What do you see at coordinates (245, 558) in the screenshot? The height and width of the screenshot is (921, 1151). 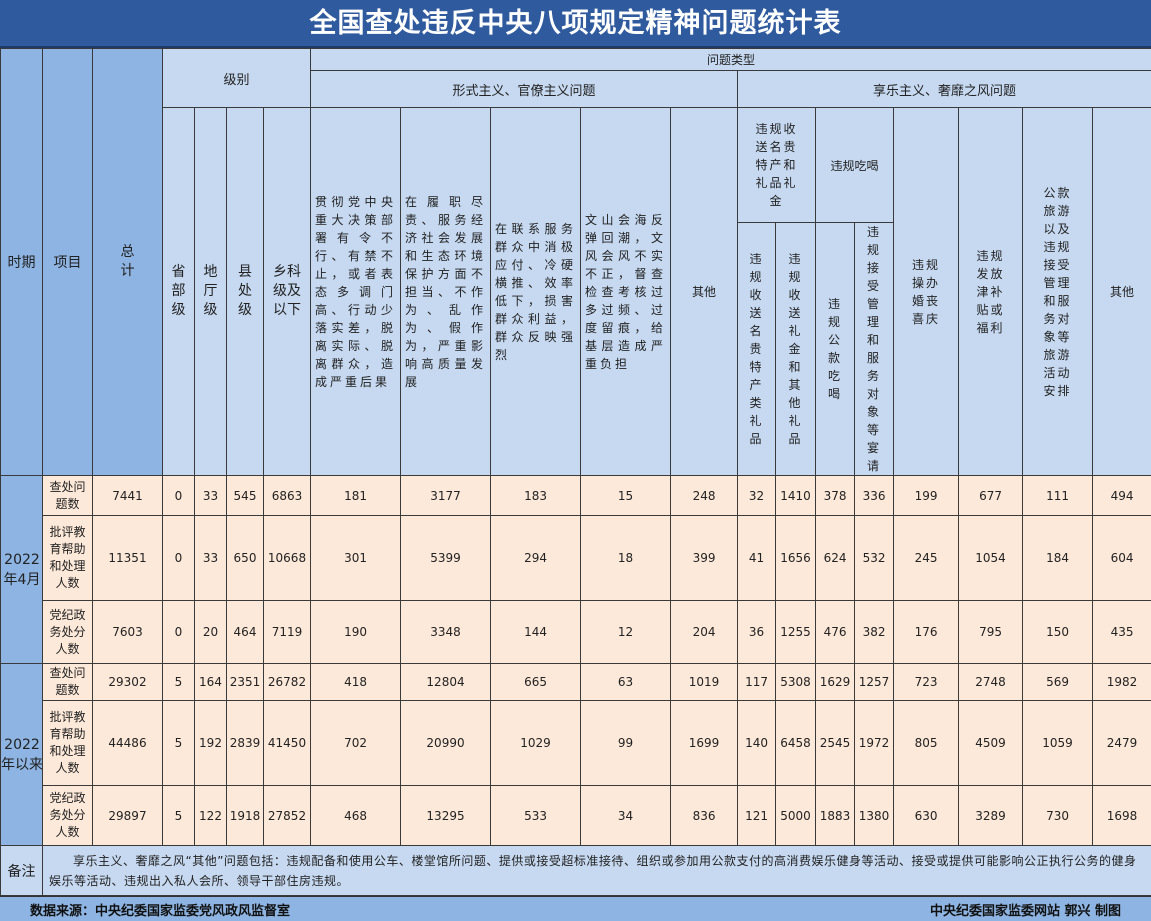 I see `value-cell: 650` at bounding box center [245, 558].